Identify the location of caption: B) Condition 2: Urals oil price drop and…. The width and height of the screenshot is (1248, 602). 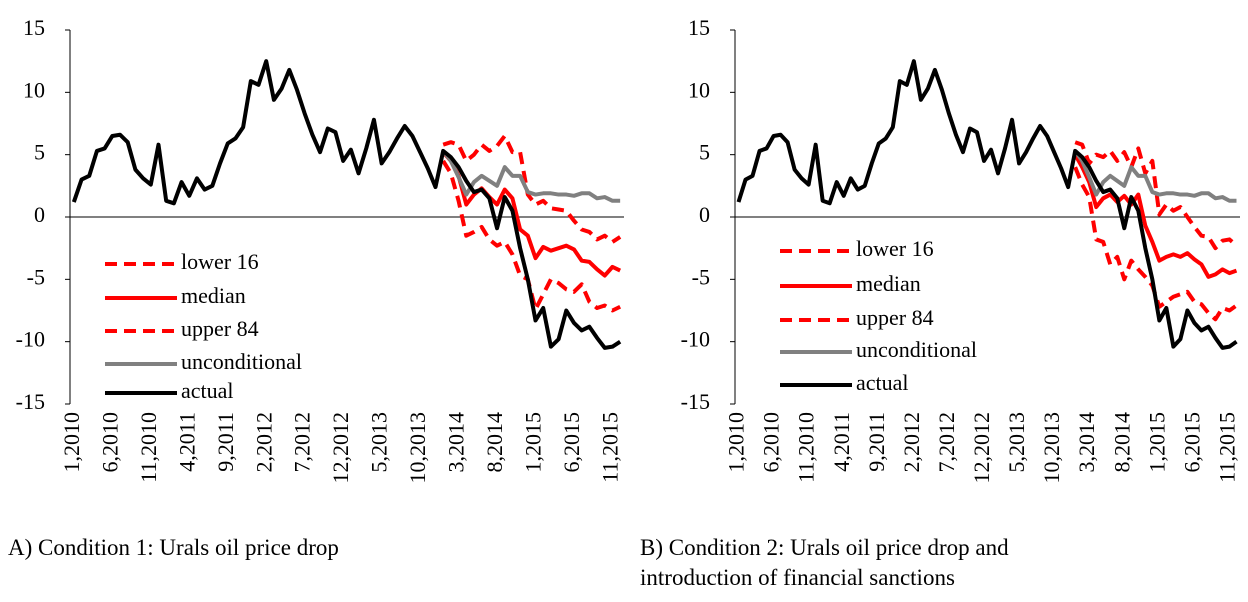
(824, 562).